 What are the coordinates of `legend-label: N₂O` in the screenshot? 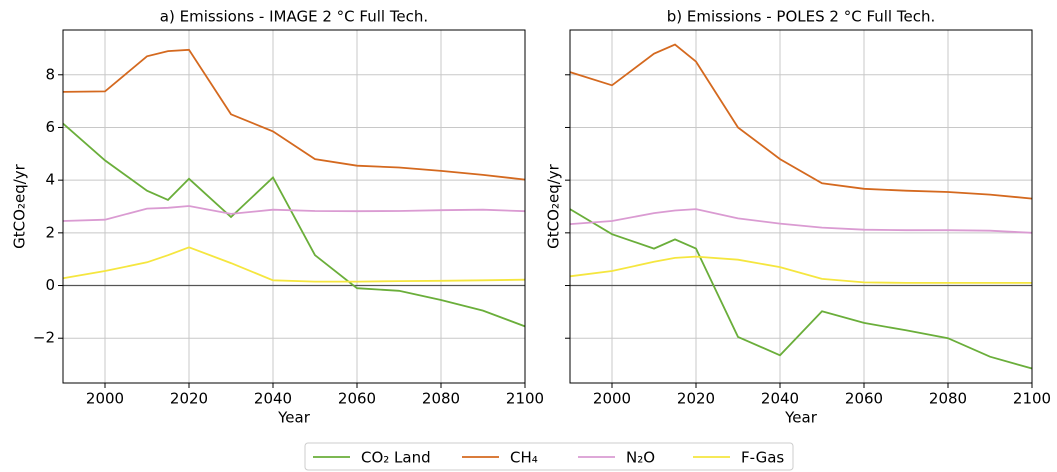 It's located at (640, 458).